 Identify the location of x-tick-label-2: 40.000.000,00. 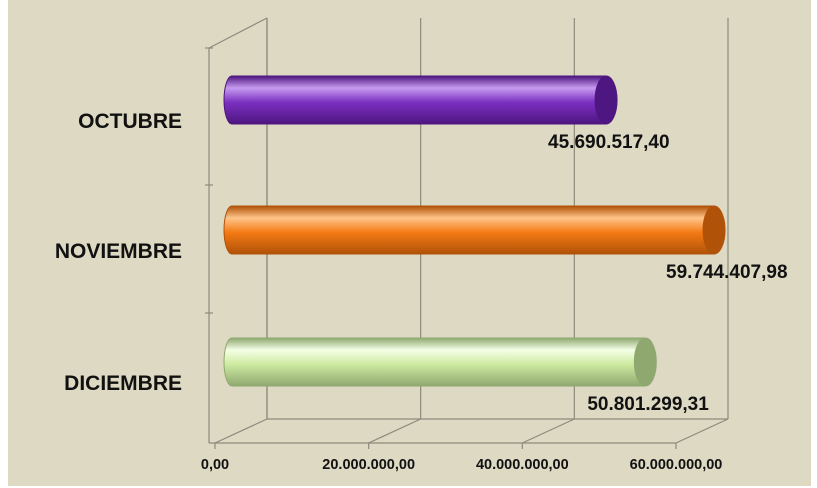
(522, 465).